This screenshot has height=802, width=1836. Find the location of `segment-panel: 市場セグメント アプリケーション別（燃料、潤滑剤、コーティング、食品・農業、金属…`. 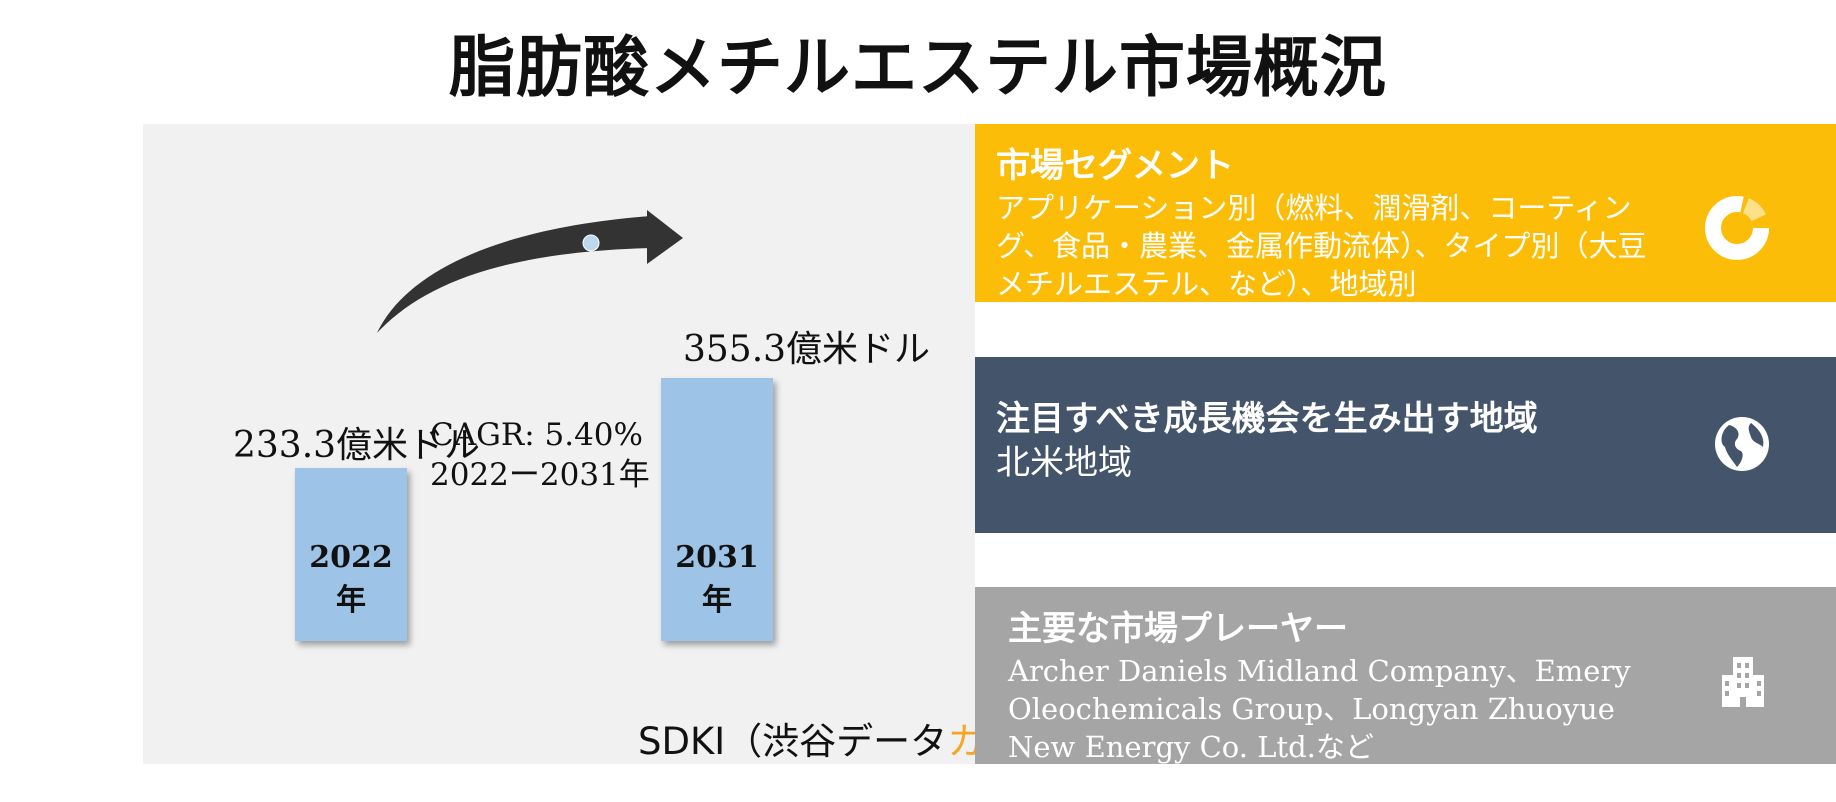

segment-panel: 市場セグメント アプリケーション別（燃料、潤滑剤、コーティング、食品・農業、金属… is located at coordinates (1405, 213).